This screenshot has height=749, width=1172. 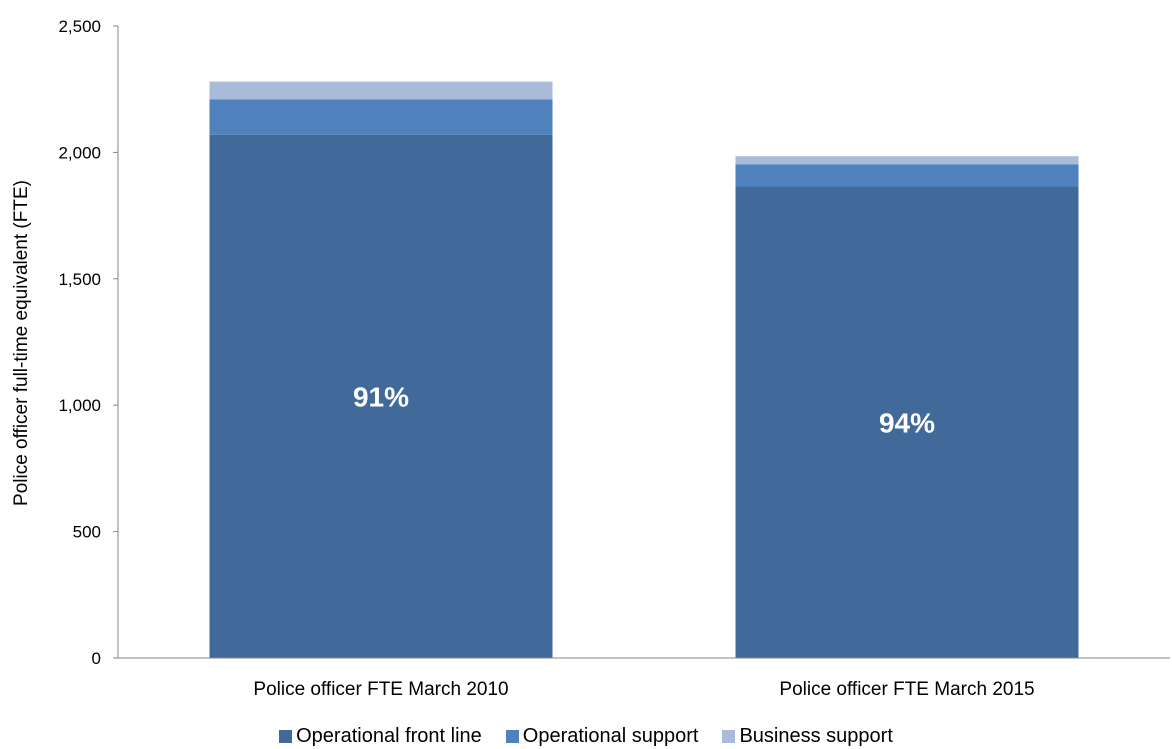 I want to click on legend-item: Operational support, so click(x=602, y=736).